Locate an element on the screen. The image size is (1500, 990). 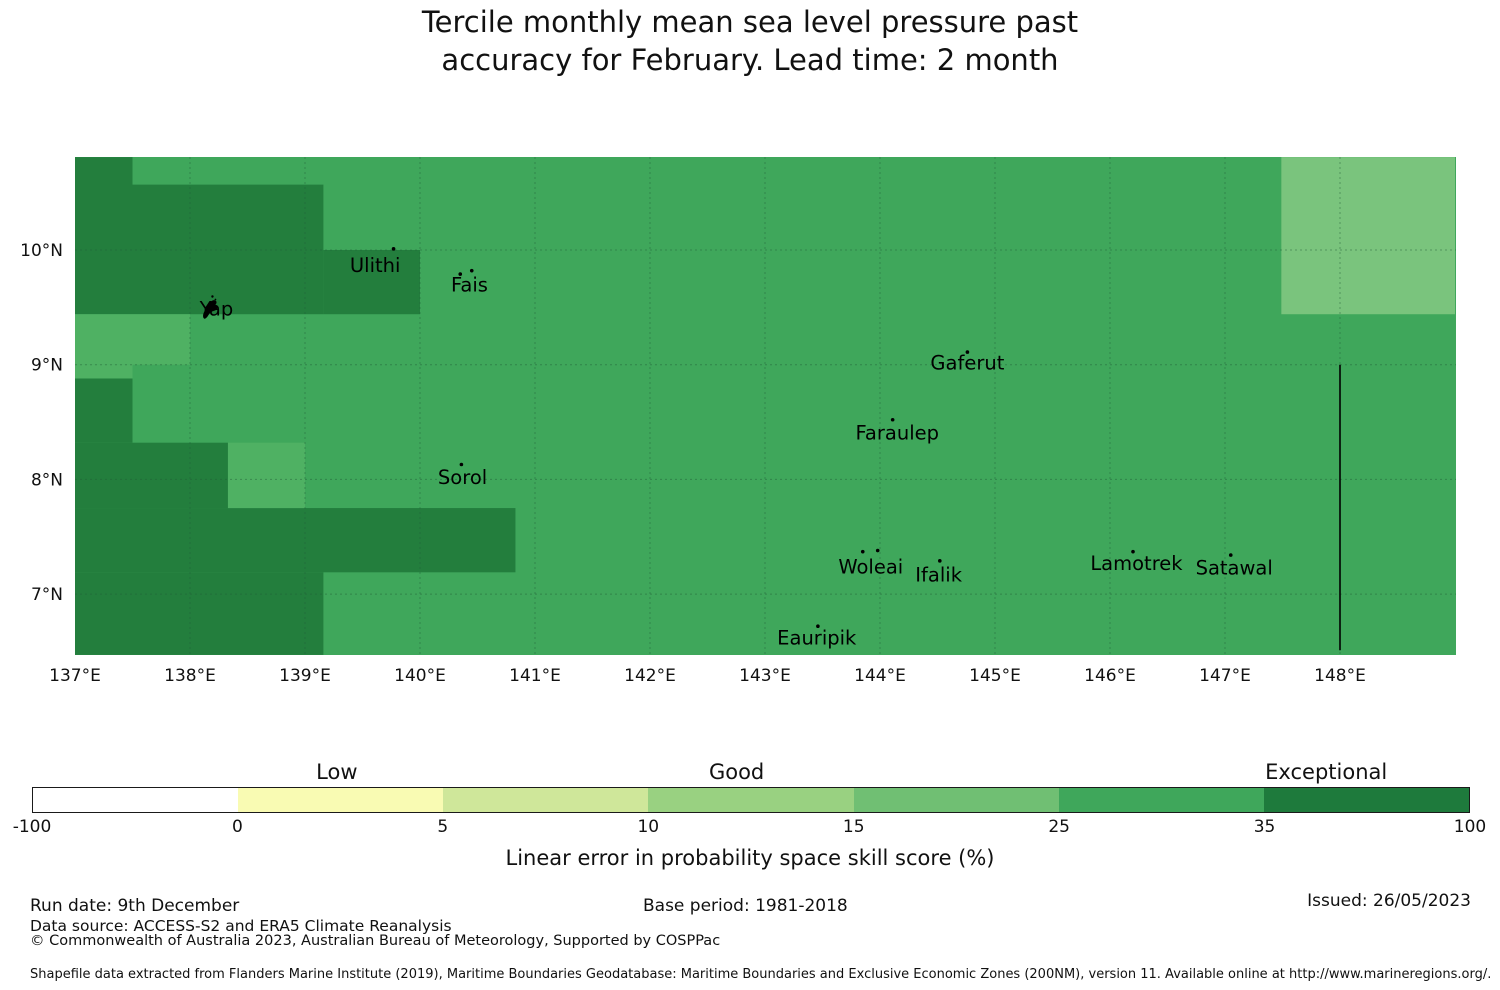
colorbar-tick-5: 5 is located at coordinates (443, 827).